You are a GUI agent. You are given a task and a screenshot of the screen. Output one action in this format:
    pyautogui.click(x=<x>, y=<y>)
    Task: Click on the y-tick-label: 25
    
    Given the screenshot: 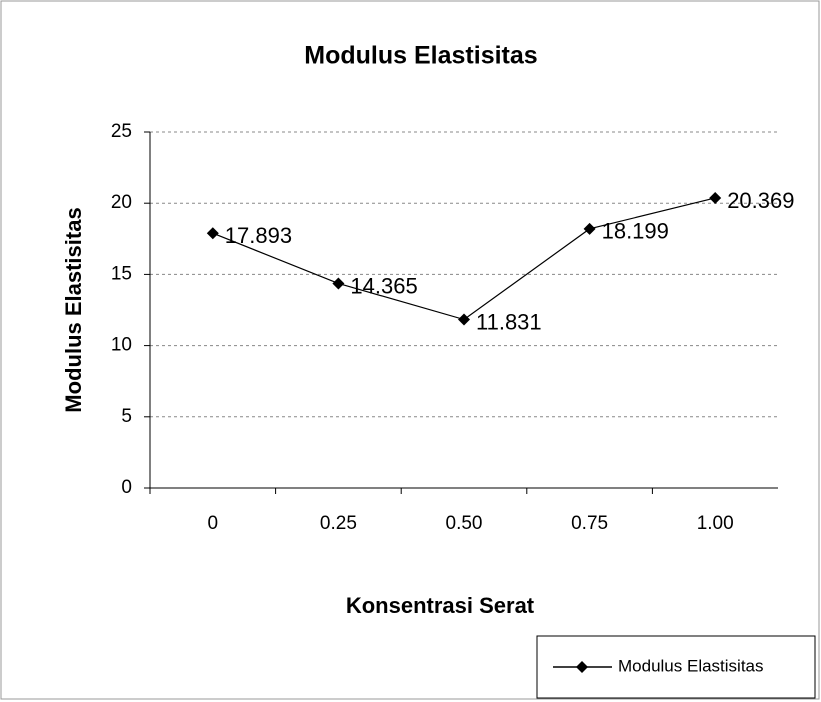 What is the action you would take?
    pyautogui.click(x=121, y=131)
    